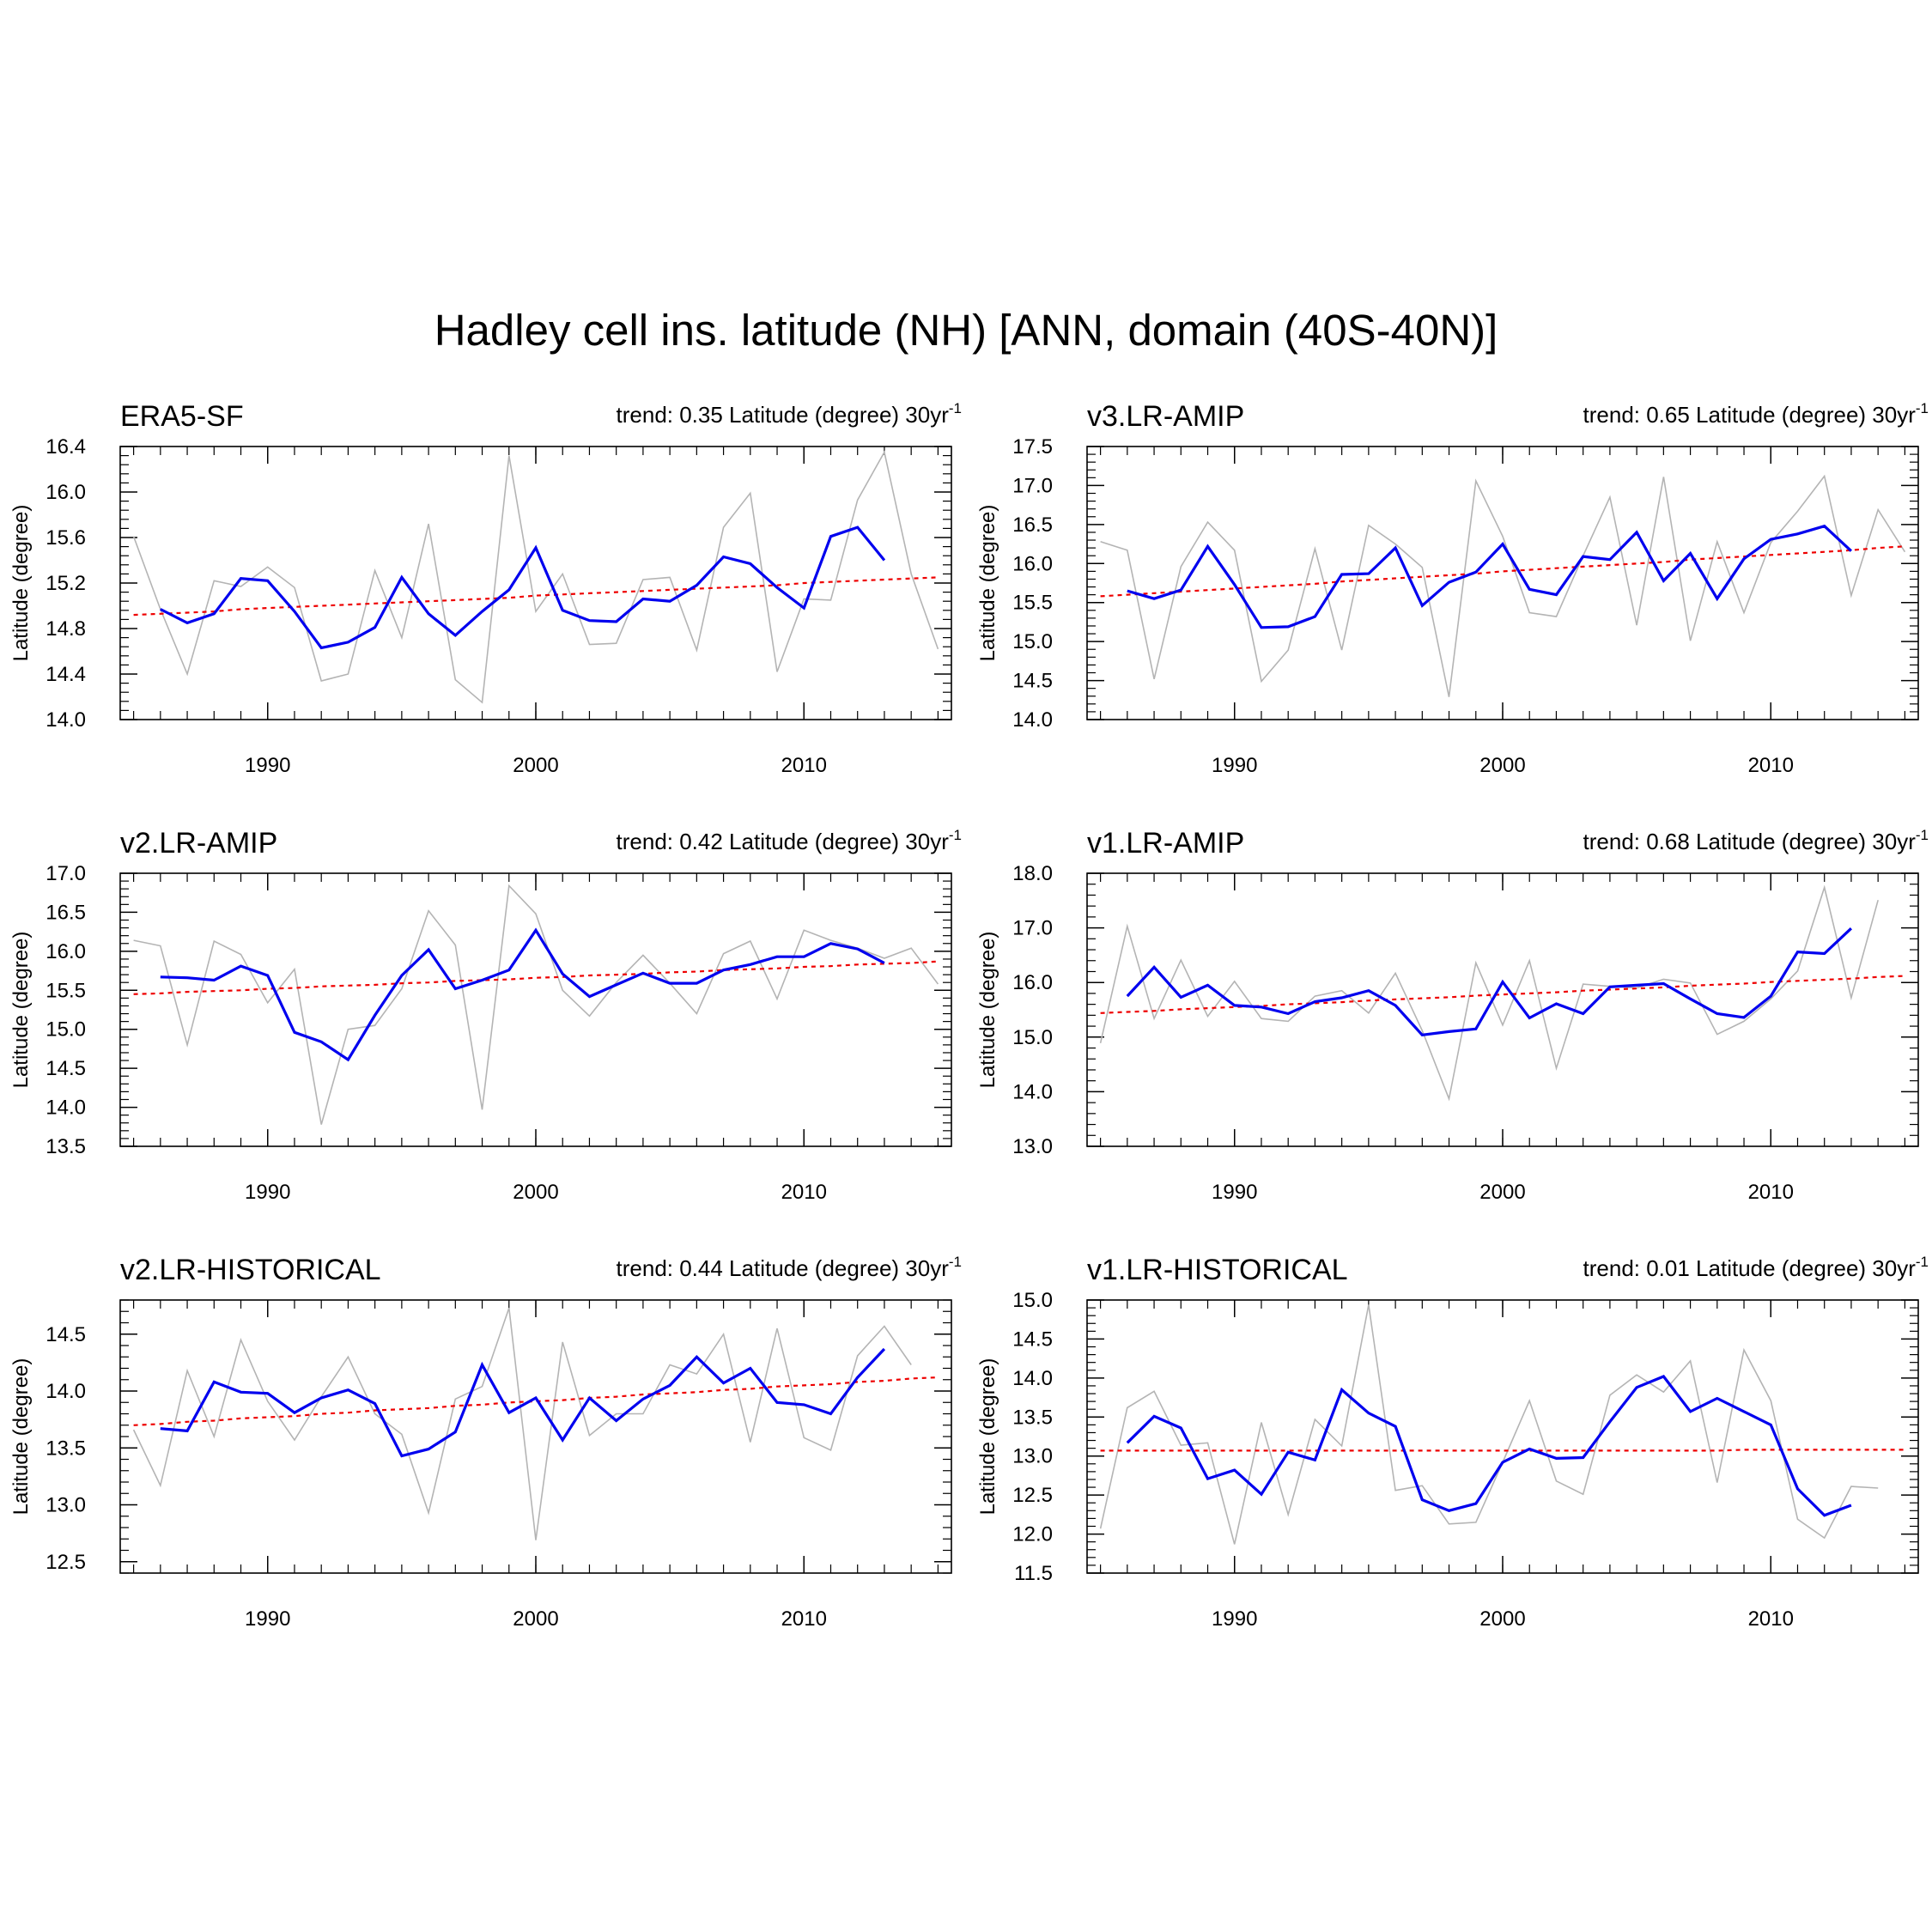 The height and width of the screenshot is (1932, 1932). Describe the element at coordinates (182, 417) in the screenshot. I see `panel-name: ERA5-SF` at that location.